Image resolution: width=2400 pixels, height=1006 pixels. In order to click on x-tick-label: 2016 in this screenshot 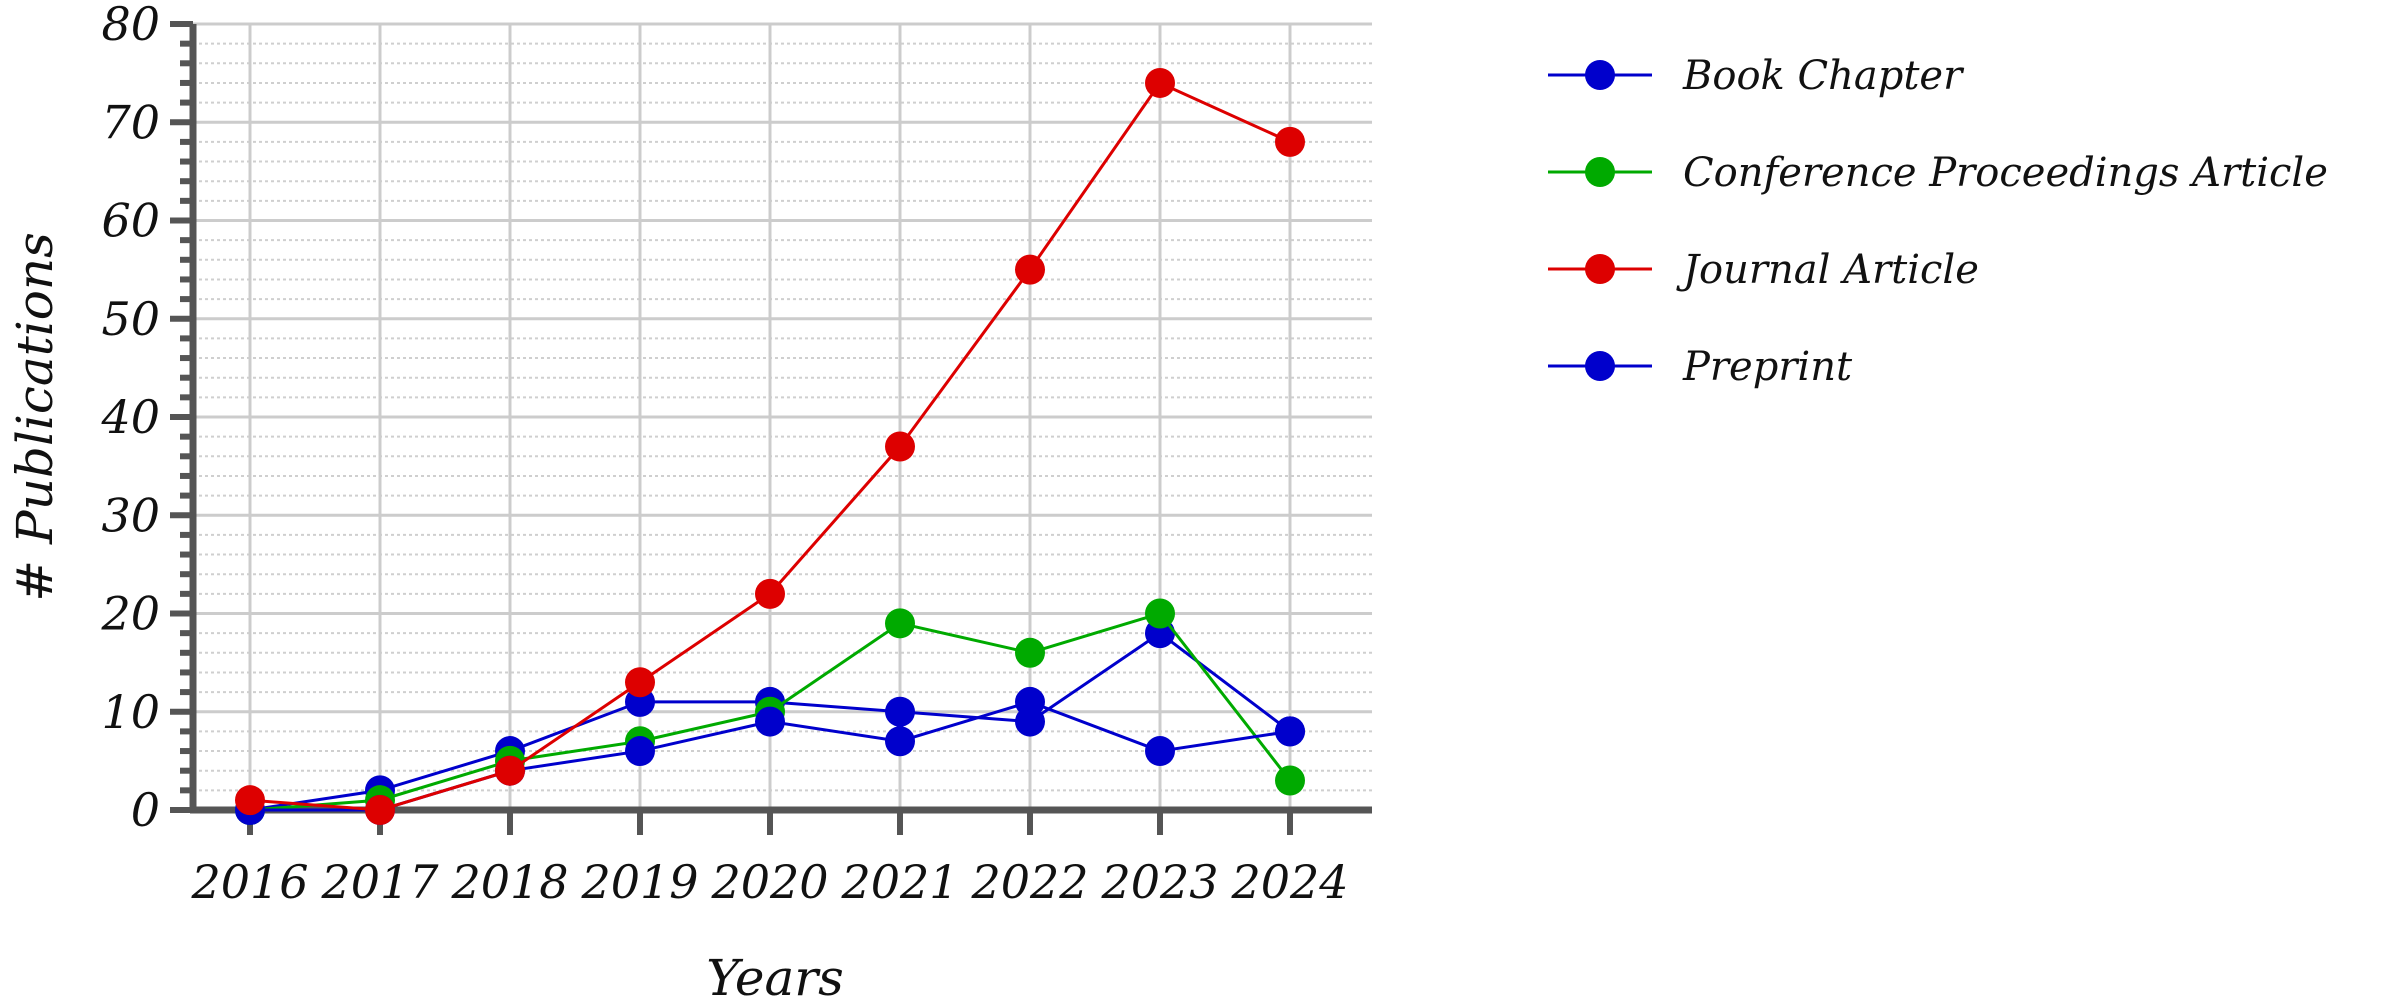, I will do `click(249, 882)`.